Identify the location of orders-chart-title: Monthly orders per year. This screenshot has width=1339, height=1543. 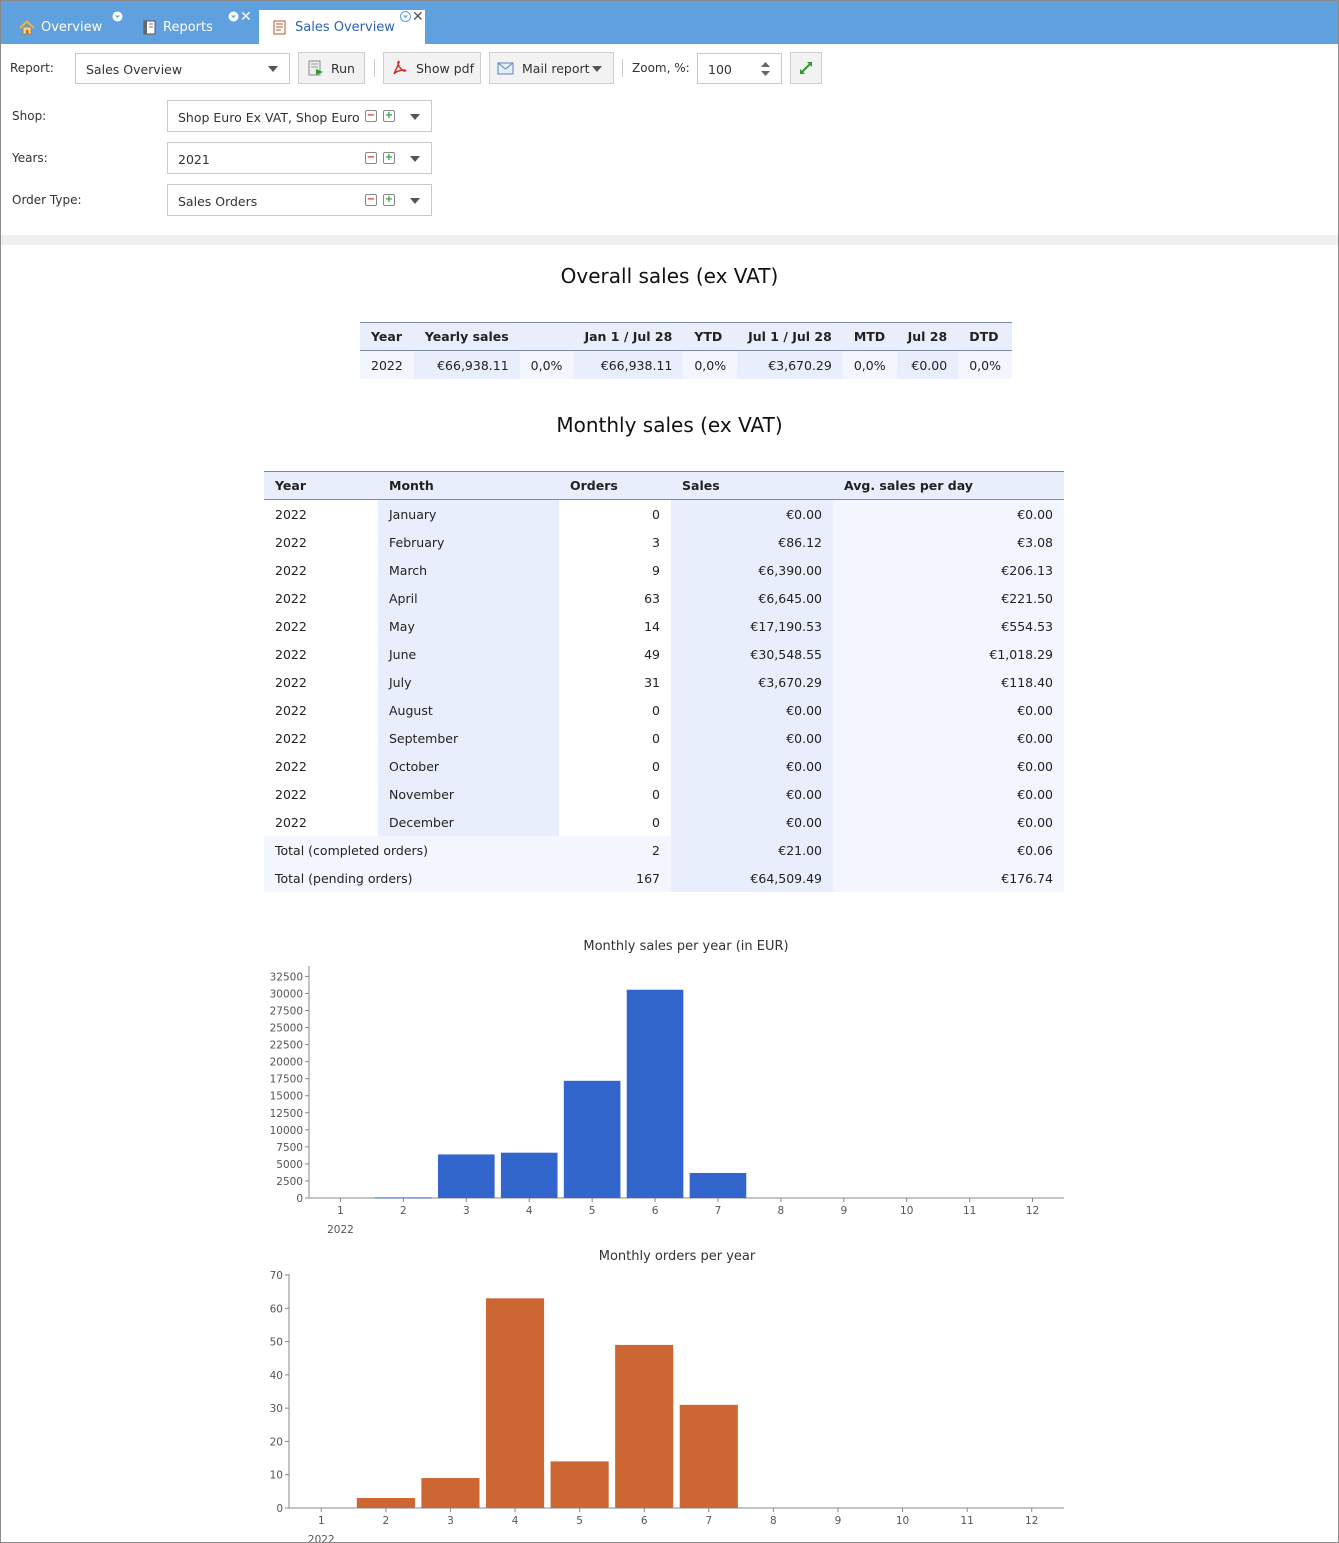
(677, 1256).